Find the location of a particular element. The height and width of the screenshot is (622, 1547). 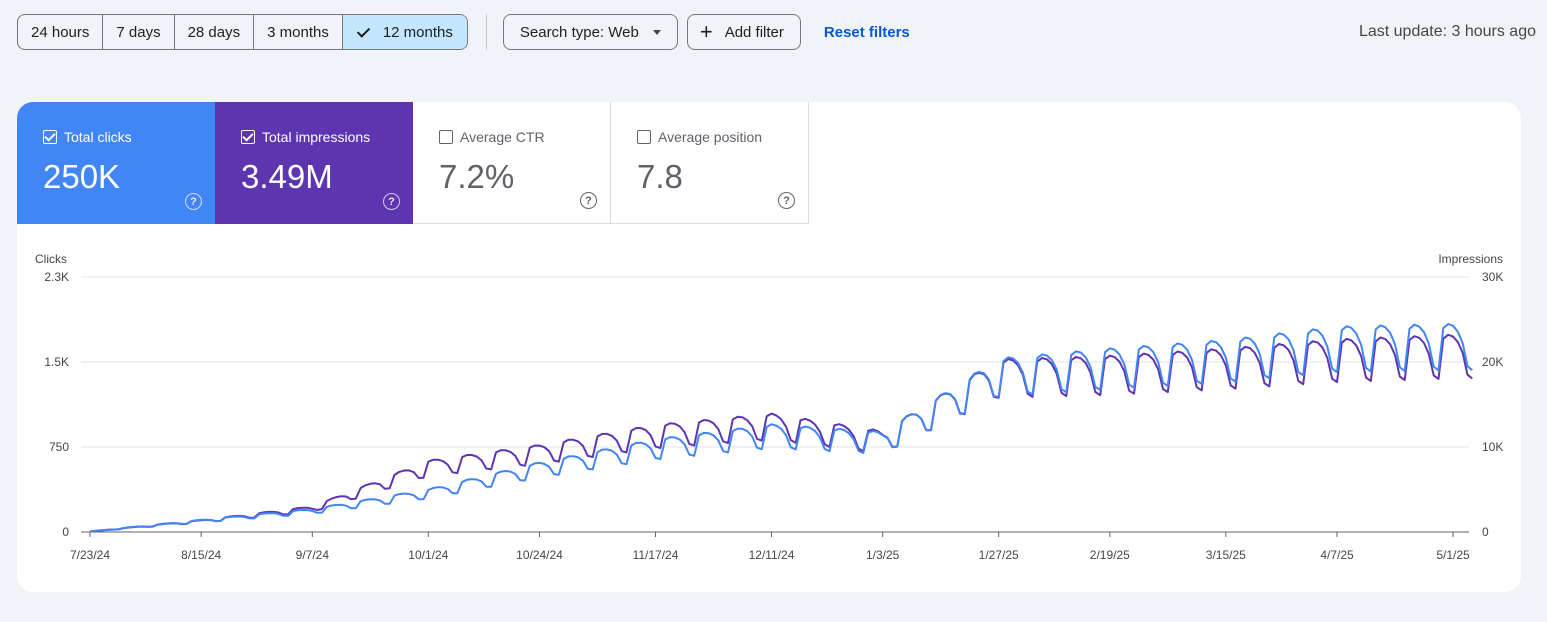

date-range-label: 3 months is located at coordinates (298, 32).